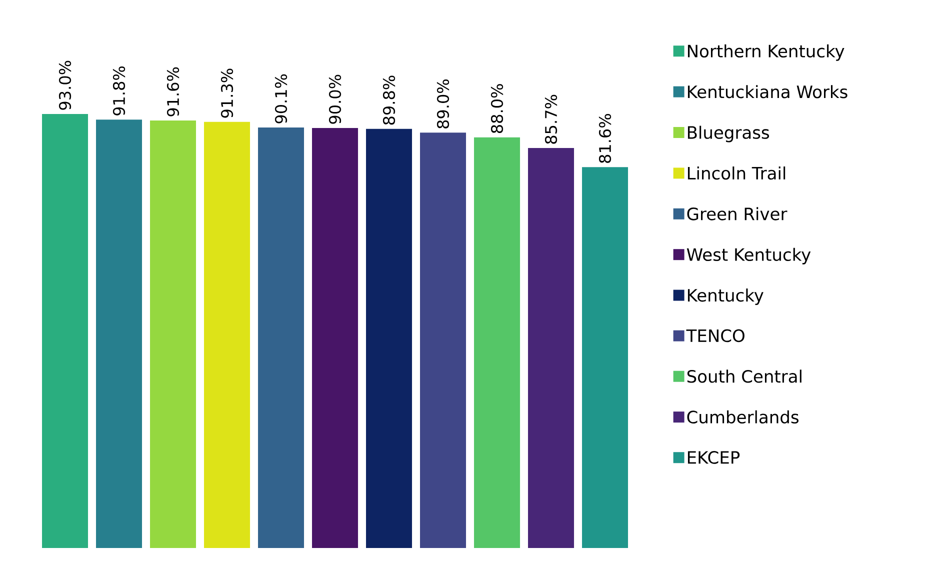 The image size is (938, 577). I want to click on legend-label: Cumberlands, so click(742, 417).